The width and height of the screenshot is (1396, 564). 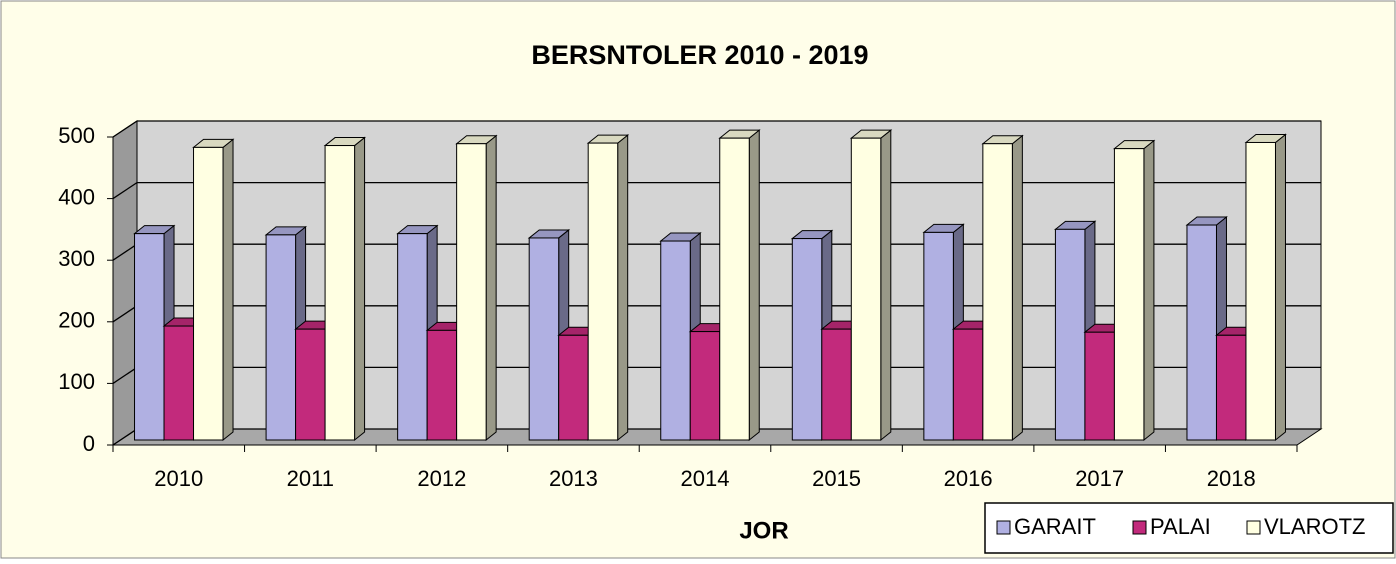 What do you see at coordinates (705, 478) in the screenshot?
I see `x-tick-label: 2014` at bounding box center [705, 478].